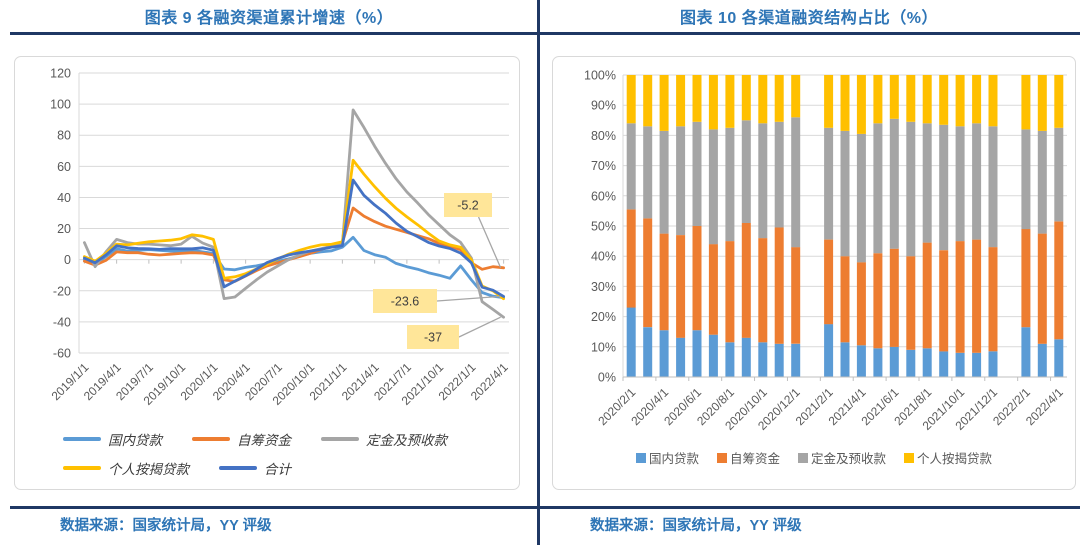  Describe the element at coordinates (849, 459) in the screenshot. I see `legend-label: 定金及预收款` at that location.